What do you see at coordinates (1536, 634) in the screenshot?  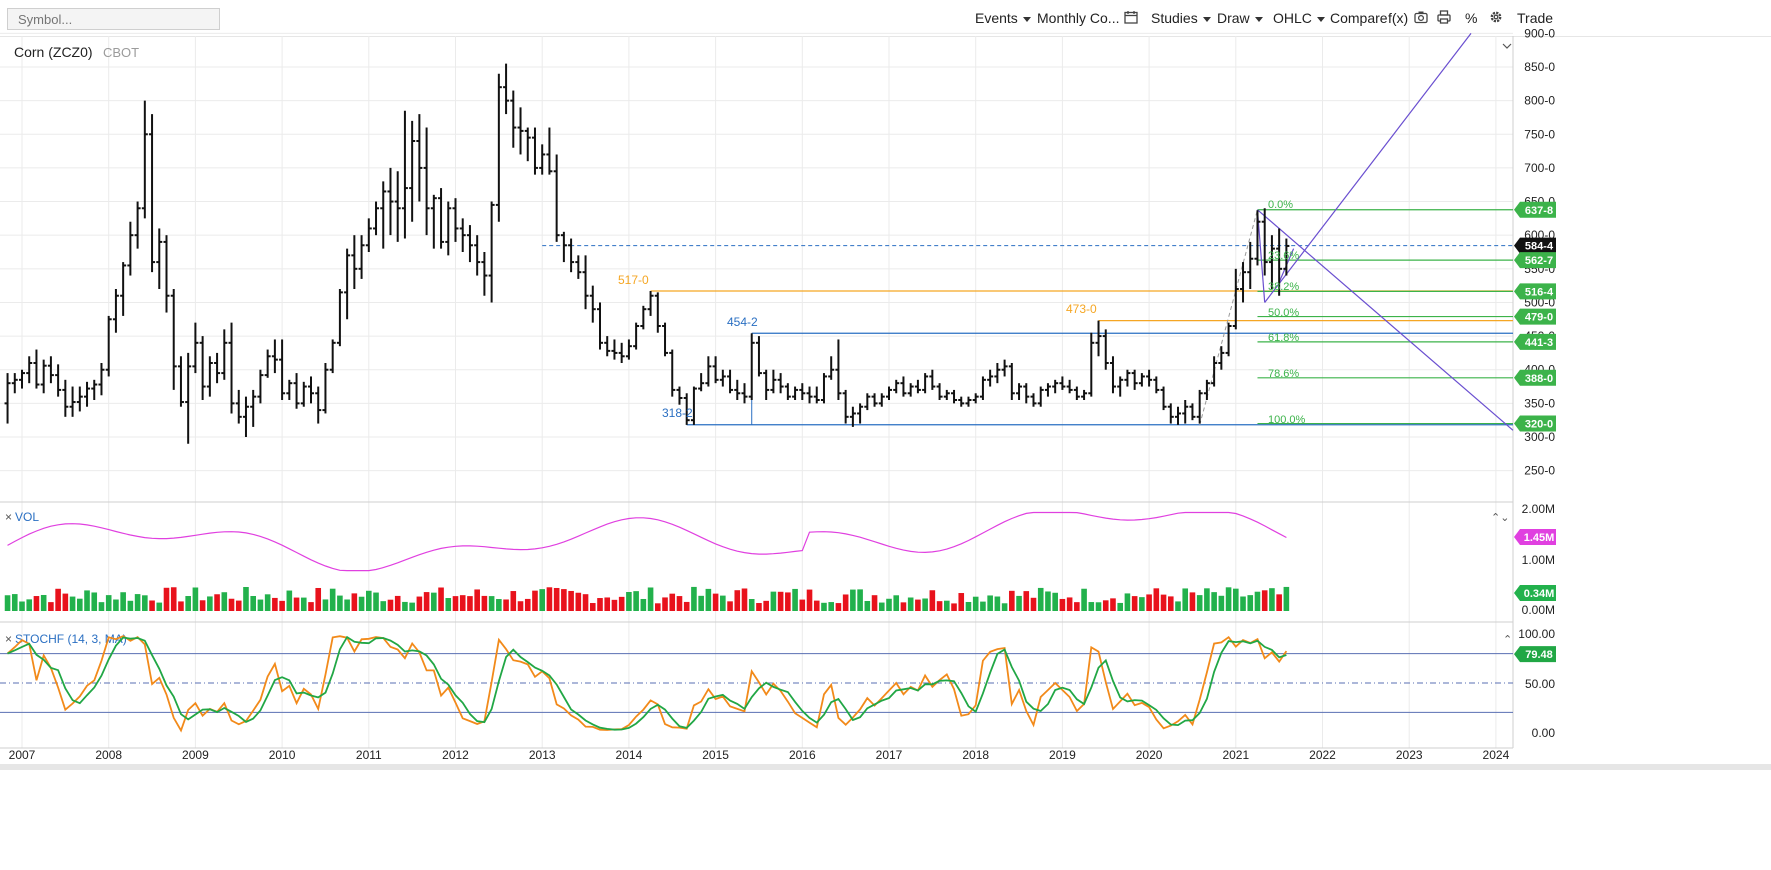 I see `stoch-axis-label: 100.00` at bounding box center [1536, 634].